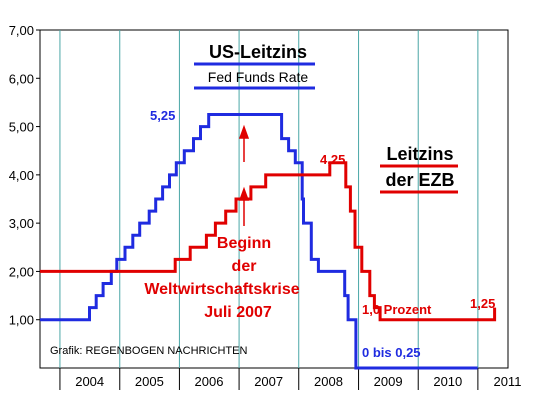  Describe the element at coordinates (290, 379) in the screenshot. I see `x-axis: 2004 2005 2006 2007 2008 2009 2010 2011` at that location.